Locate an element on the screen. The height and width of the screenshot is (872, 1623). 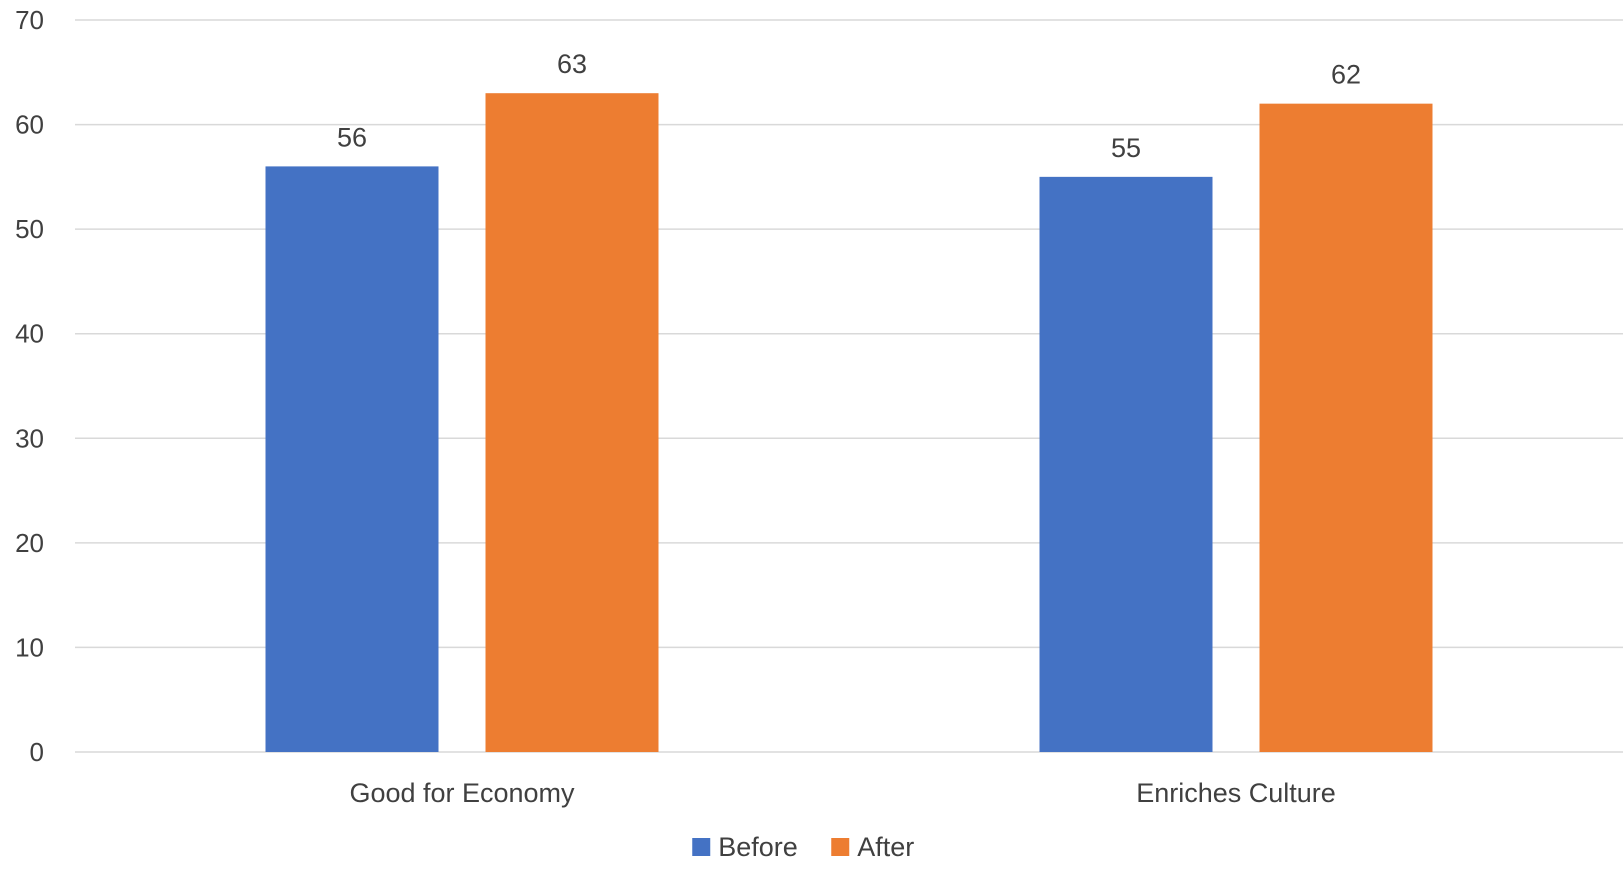
y-tick-label: 30 is located at coordinates (29, 438).